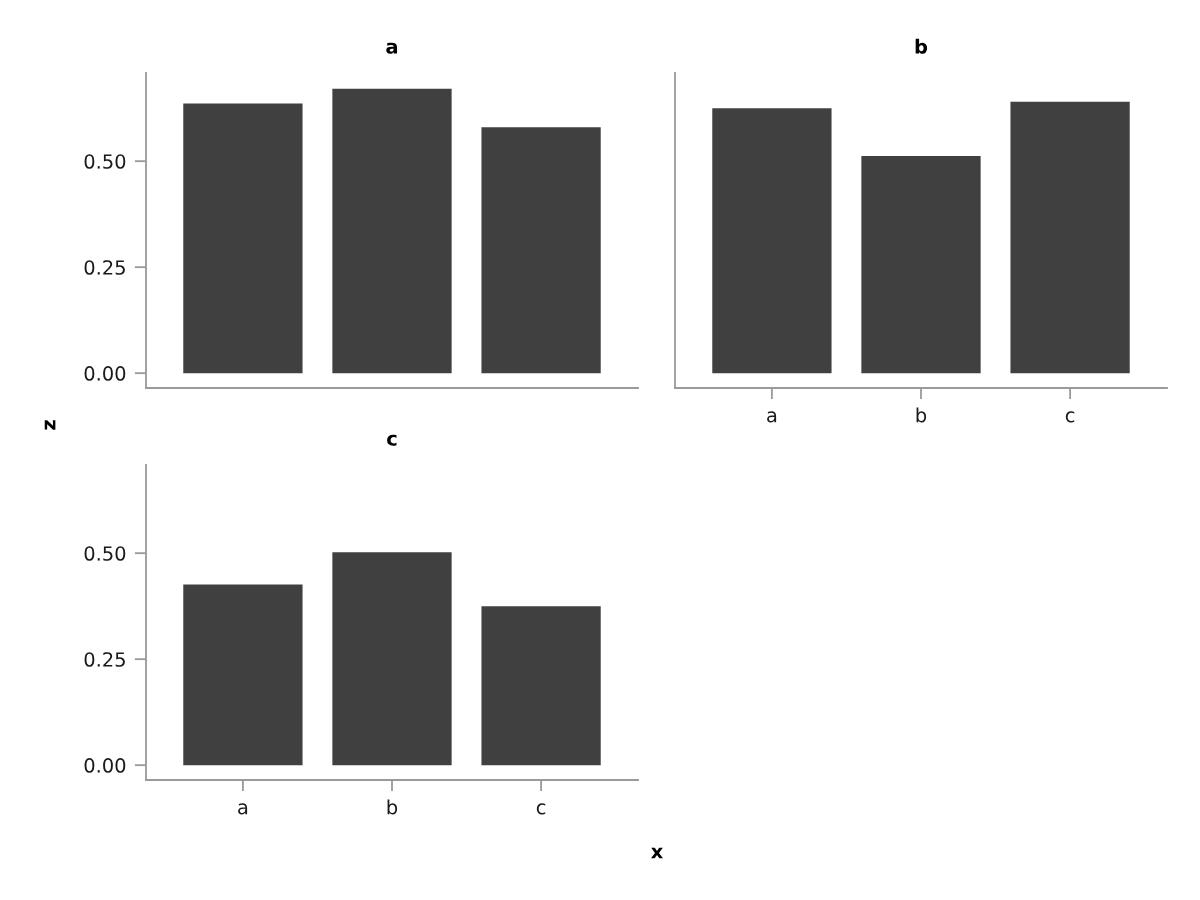 Image resolution: width=1200 pixels, height=900 pixels. I want to click on chart-title: b, so click(921, 46).